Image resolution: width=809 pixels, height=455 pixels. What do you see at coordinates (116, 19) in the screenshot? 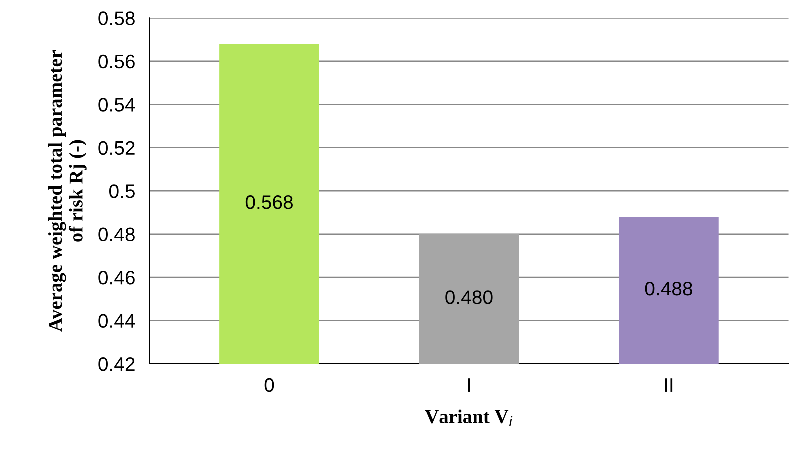
I see `y-tick-label: 0.58` at bounding box center [116, 19].